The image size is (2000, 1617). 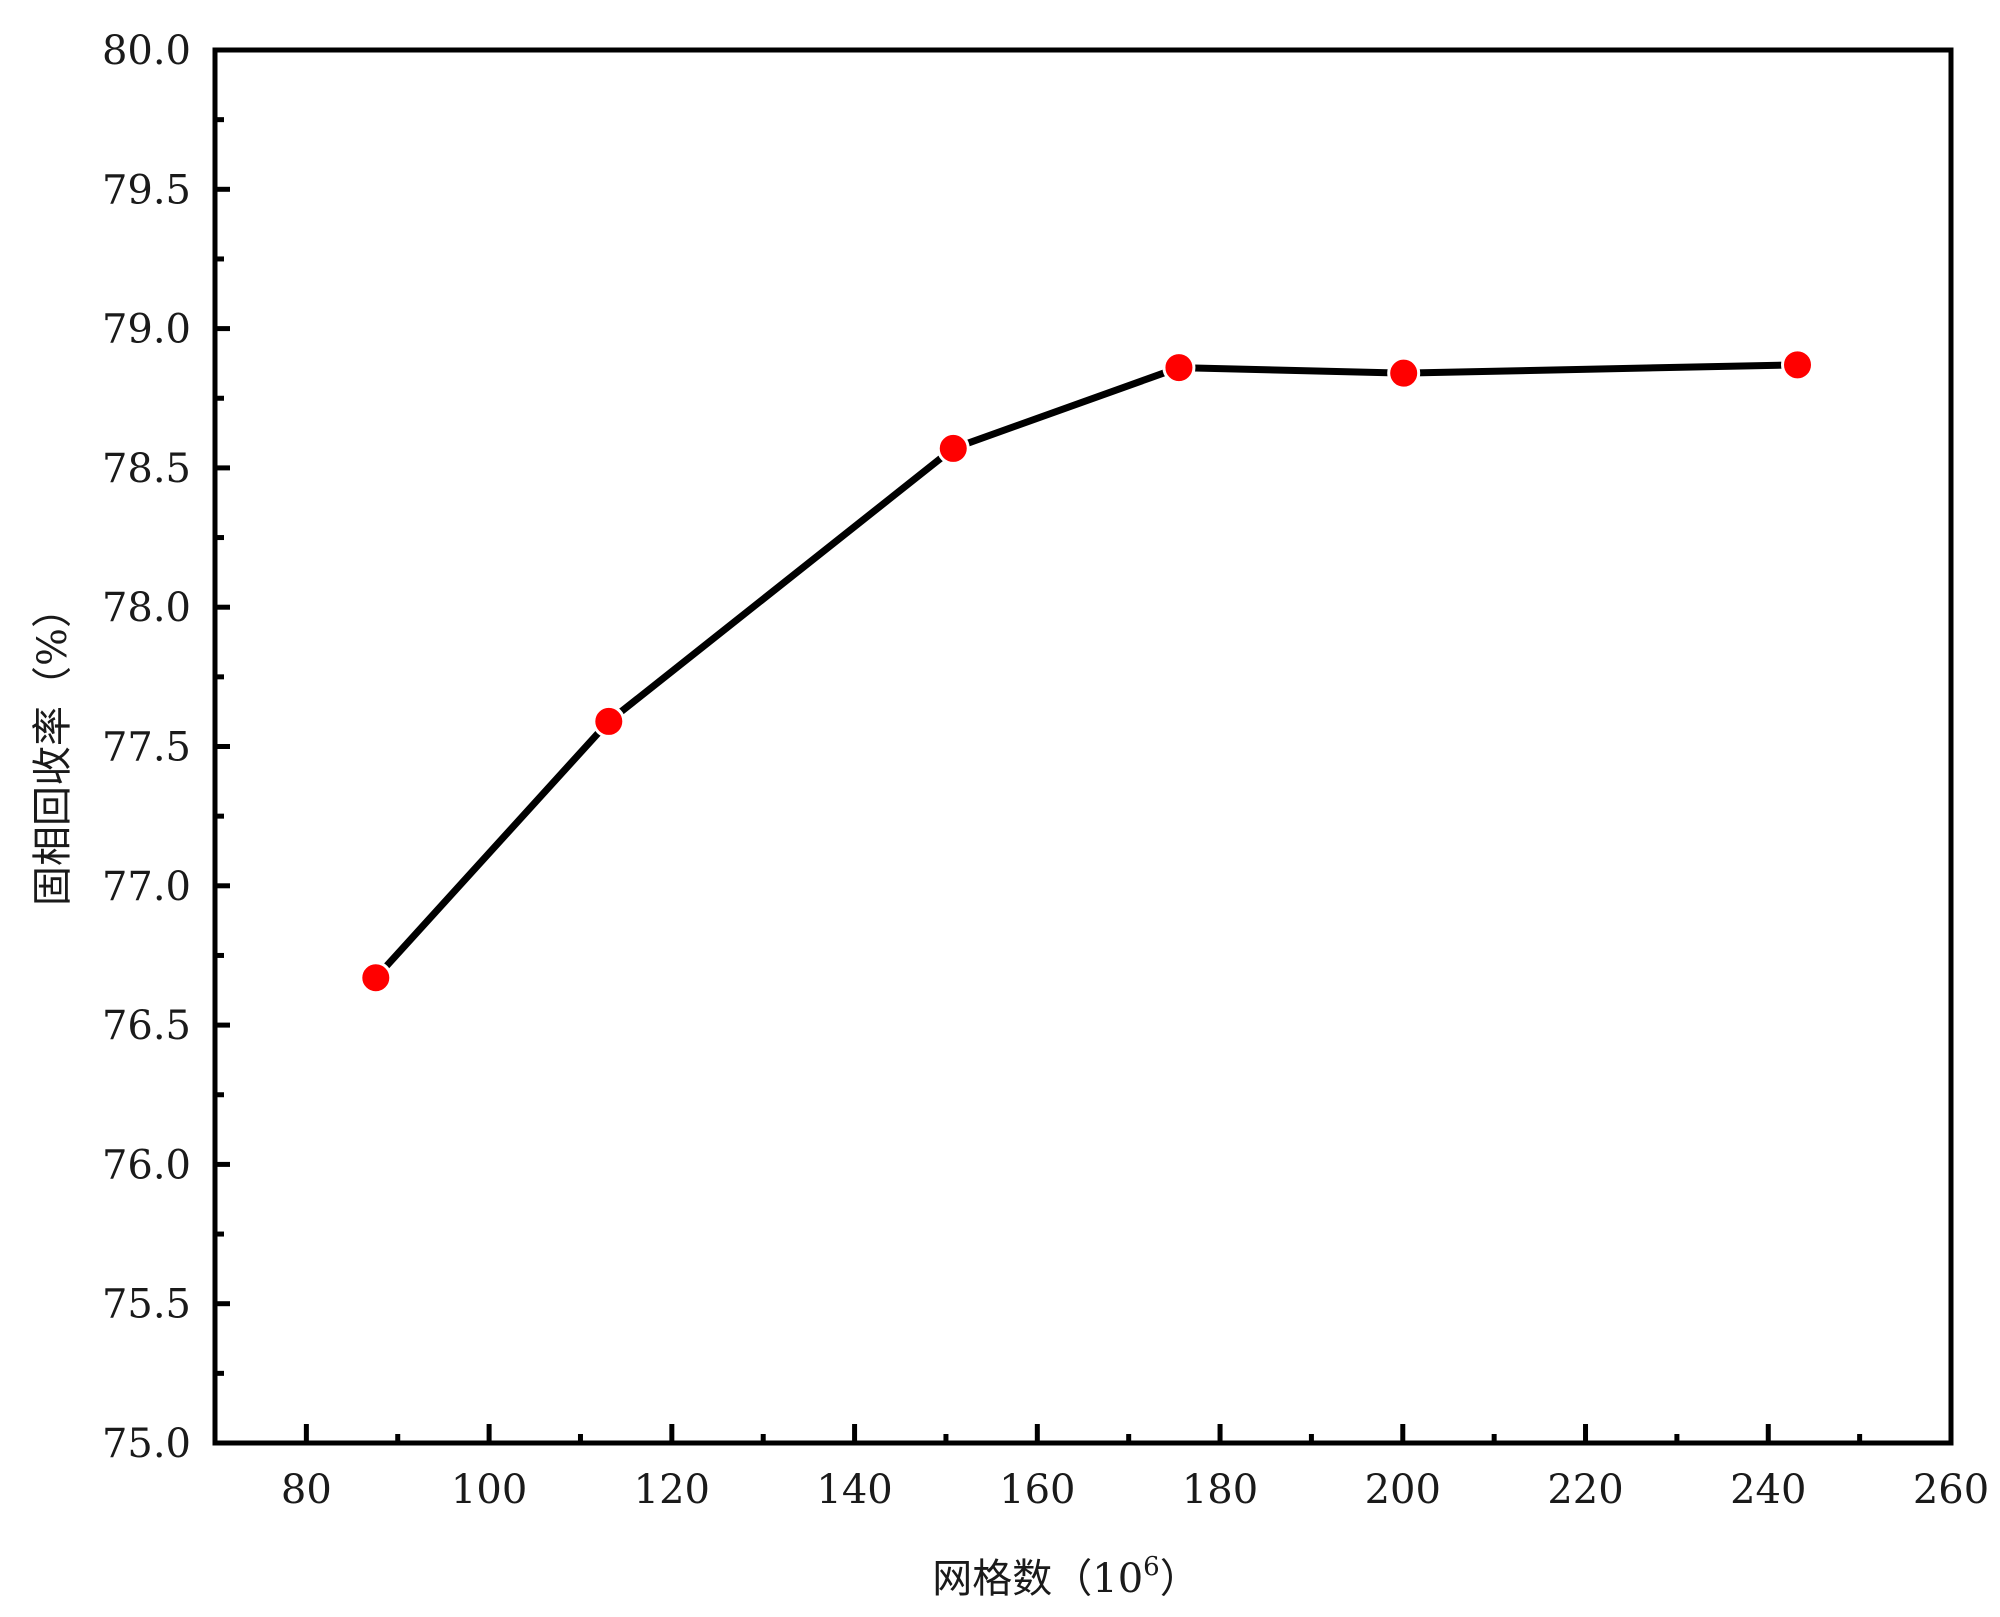 I want to click on y-tick-label: 78.0, so click(x=146, y=608).